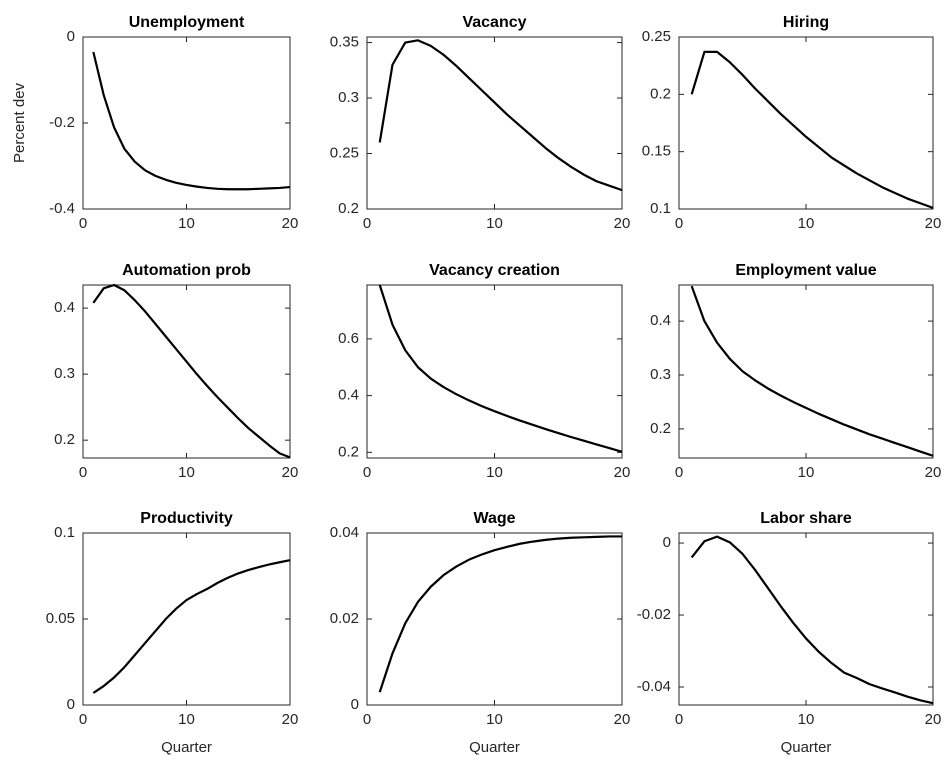 The width and height of the screenshot is (946, 768). Describe the element at coordinates (186, 518) in the screenshot. I see `chart-title: Productivity` at that location.